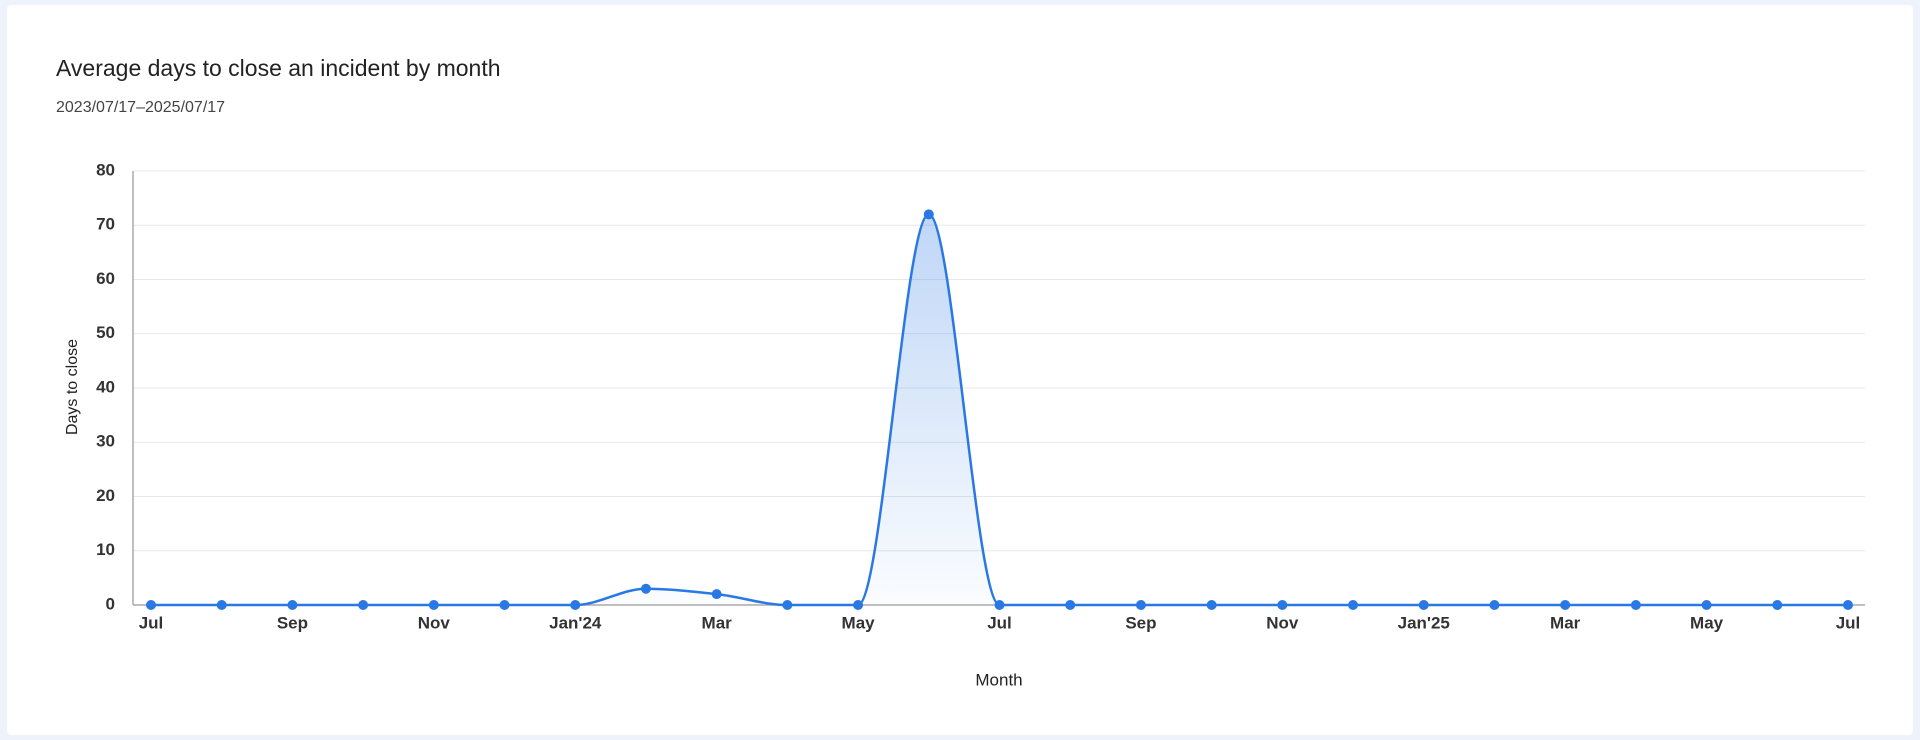  What do you see at coordinates (110, 603) in the screenshot?
I see `y-tick-label: 0` at bounding box center [110, 603].